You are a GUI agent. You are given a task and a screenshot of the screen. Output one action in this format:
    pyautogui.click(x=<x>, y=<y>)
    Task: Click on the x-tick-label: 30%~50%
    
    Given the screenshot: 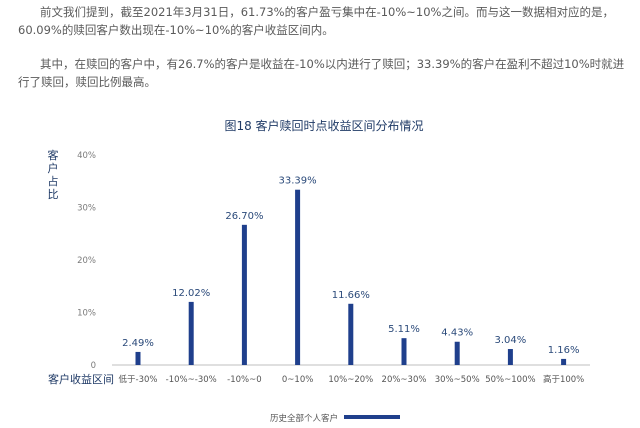 What is the action you would take?
    pyautogui.click(x=457, y=380)
    